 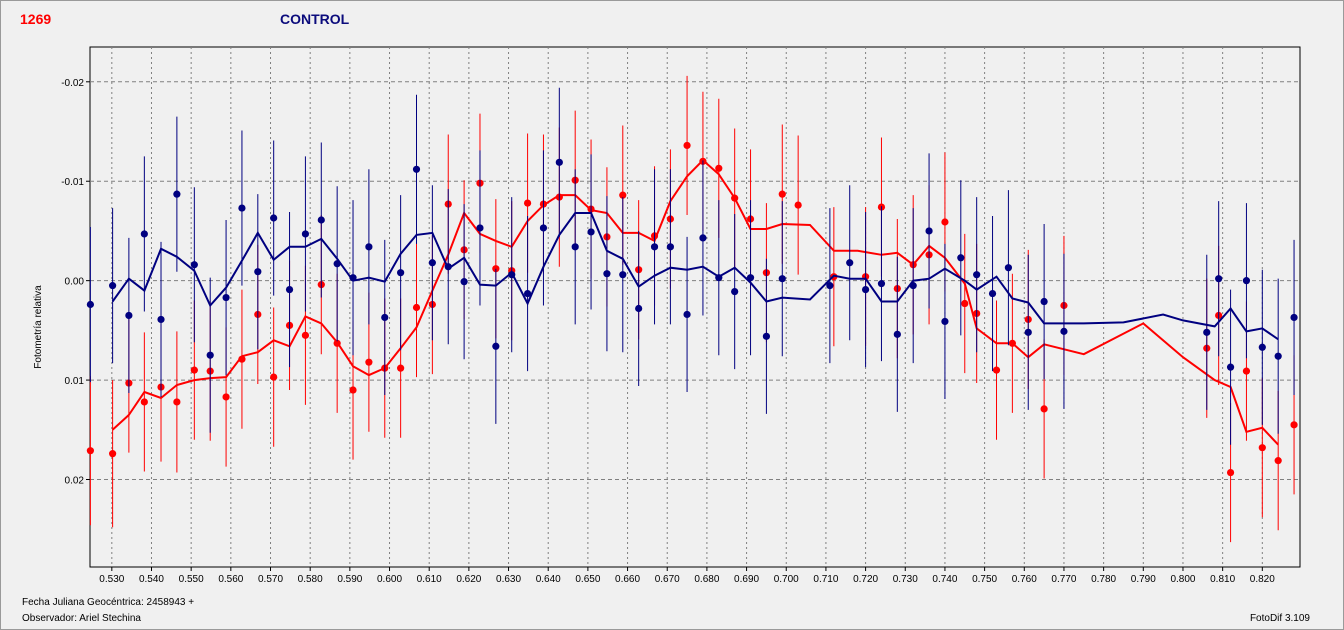 What do you see at coordinates (36, 19) in the screenshot?
I see `star-id-label: 1269` at bounding box center [36, 19].